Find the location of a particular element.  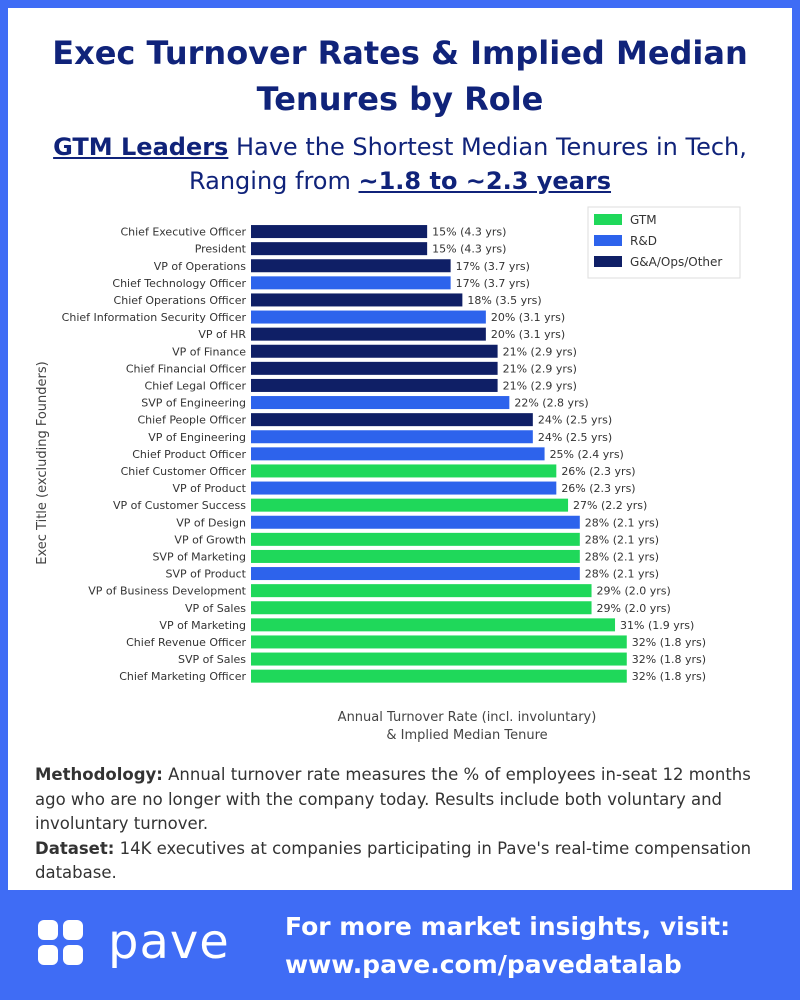

y-axis-label: Exec Title (excluding Founders) is located at coordinates (42, 462).